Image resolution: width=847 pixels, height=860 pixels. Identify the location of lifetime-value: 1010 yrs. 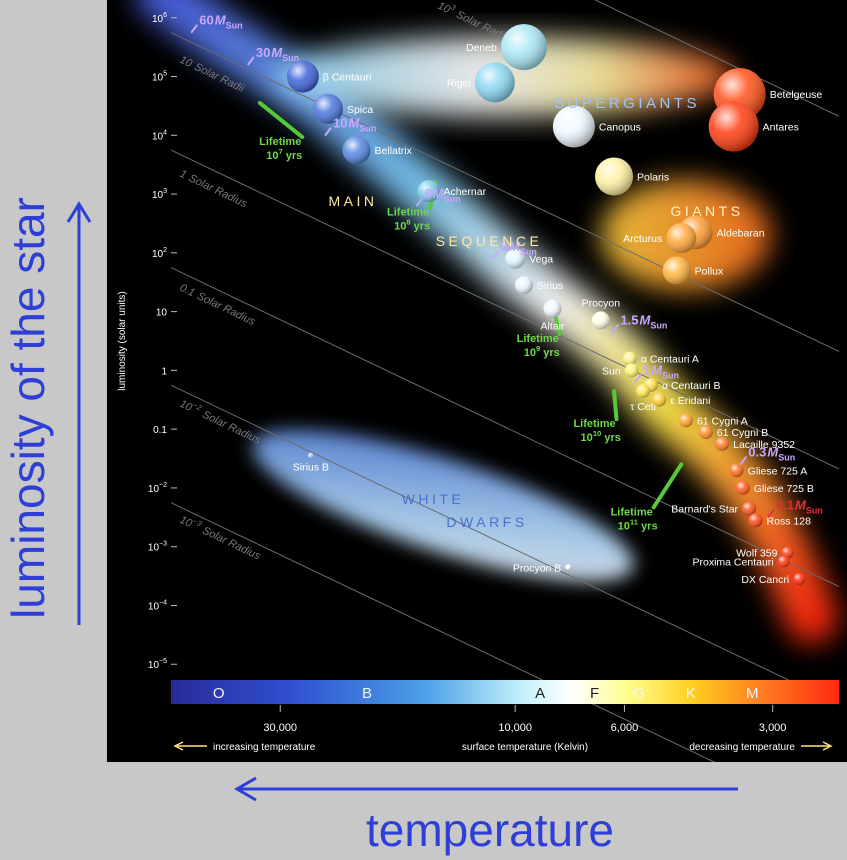
(601, 436).